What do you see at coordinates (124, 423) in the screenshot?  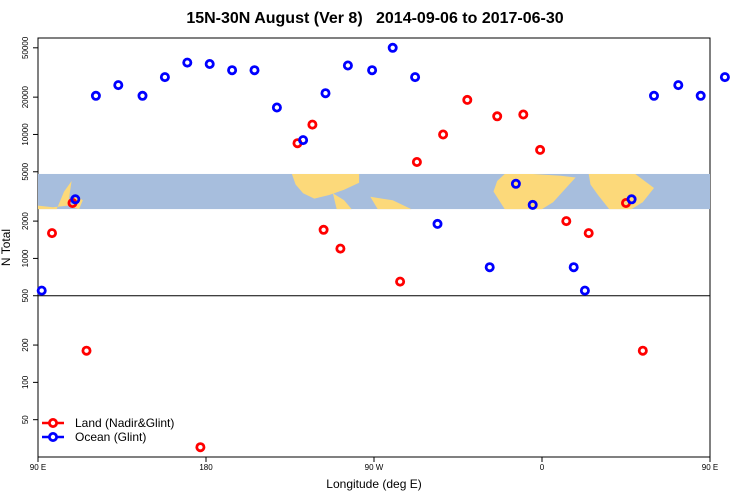 I see `legend-label: Land (Nadir&Glint)` at bounding box center [124, 423].